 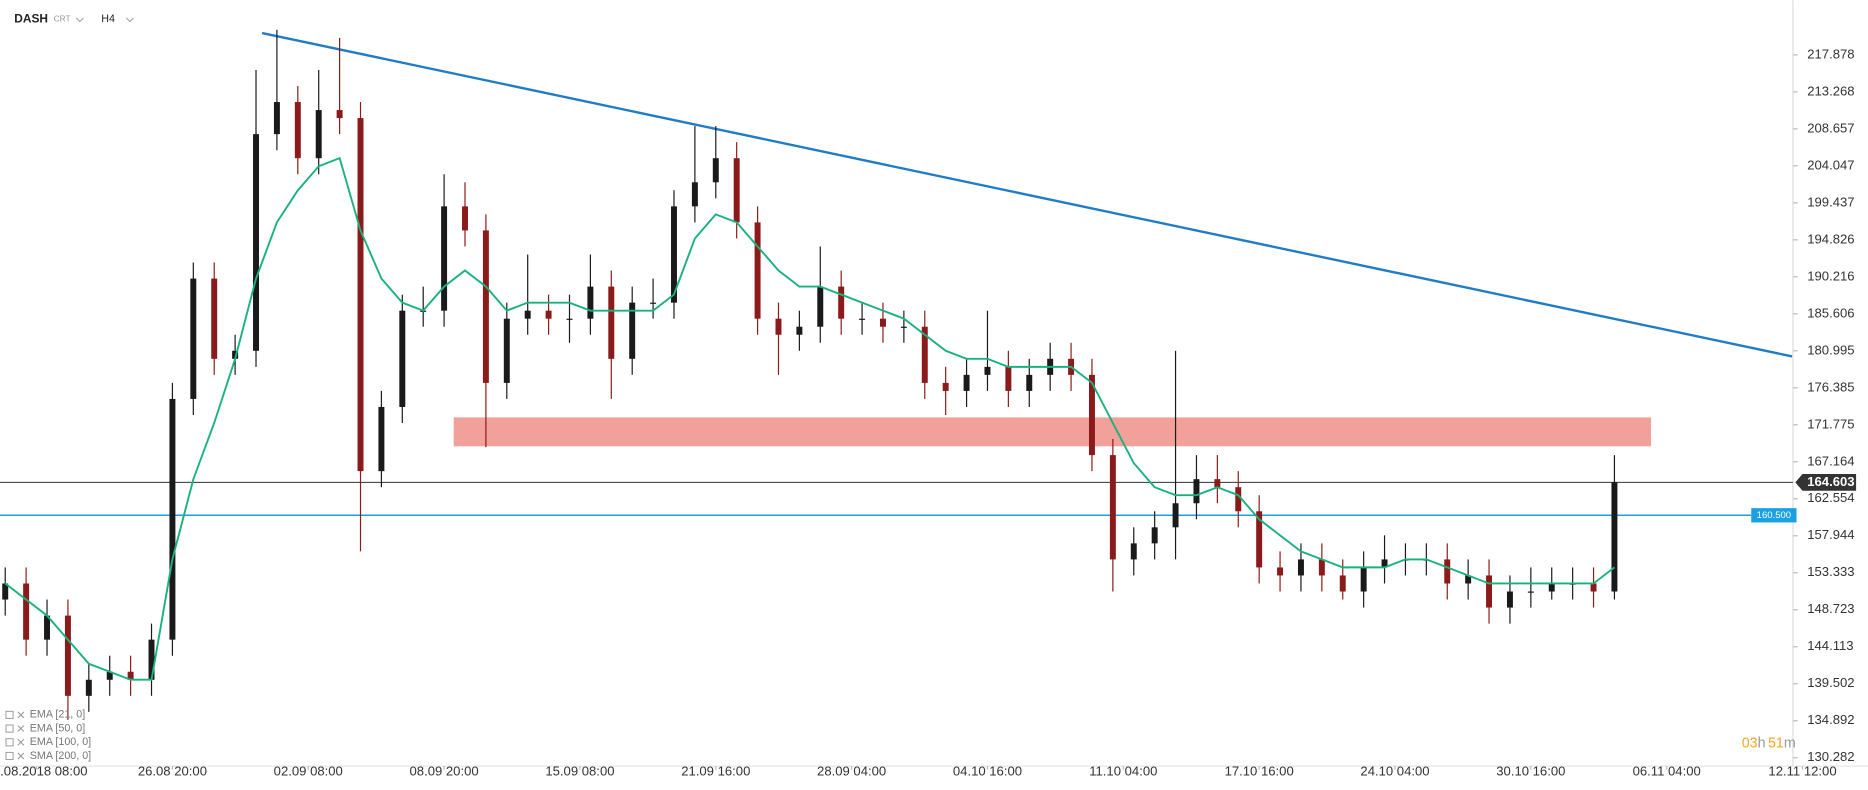 I want to click on indicator-label: EMA [21, 0], so click(x=57, y=715).